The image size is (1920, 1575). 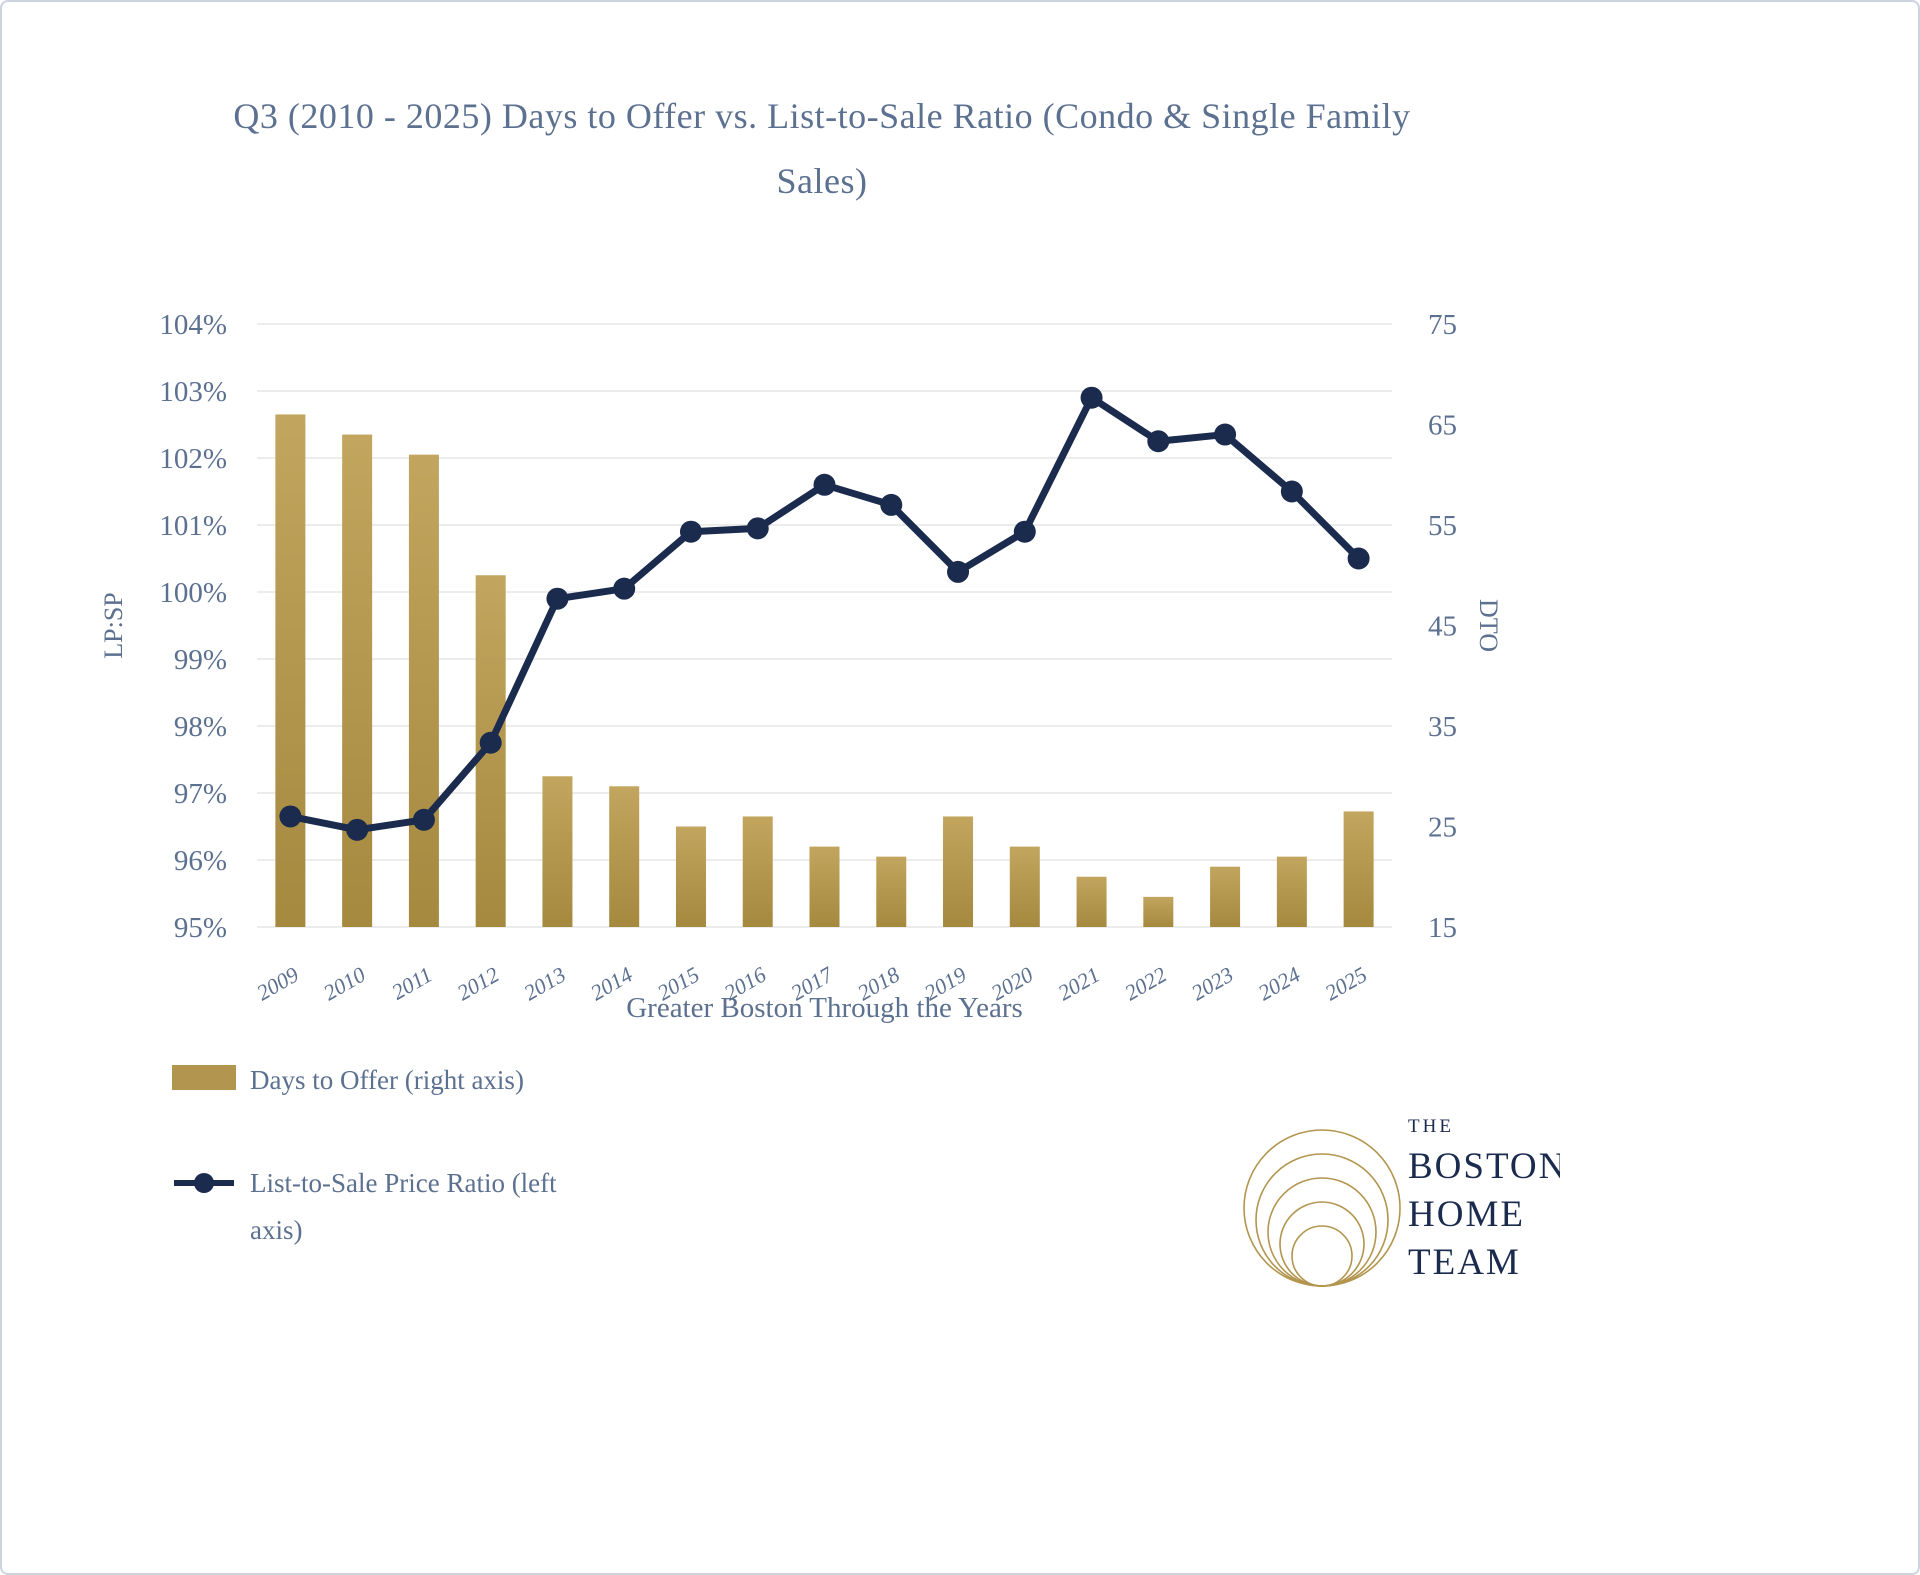 What do you see at coordinates (1024, 886) in the screenshot?
I see `bar-days-to-offer-2020` at bounding box center [1024, 886].